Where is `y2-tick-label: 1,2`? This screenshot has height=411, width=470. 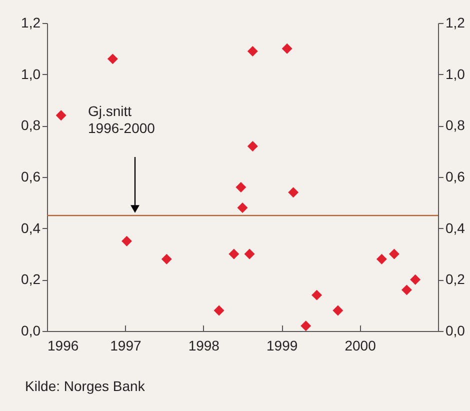 y2-tick-label: 1,2 is located at coordinates (456, 22).